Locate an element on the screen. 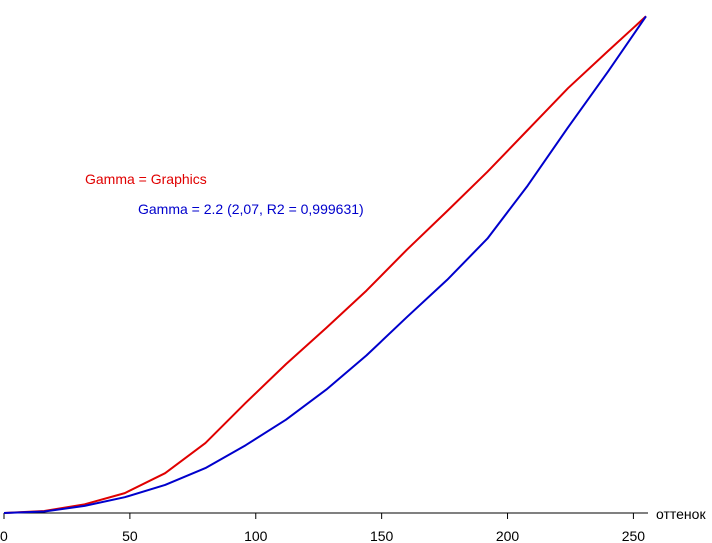 Image resolution: width=712 pixels, height=543 pixels. x-ticks is located at coordinates (318, 516).